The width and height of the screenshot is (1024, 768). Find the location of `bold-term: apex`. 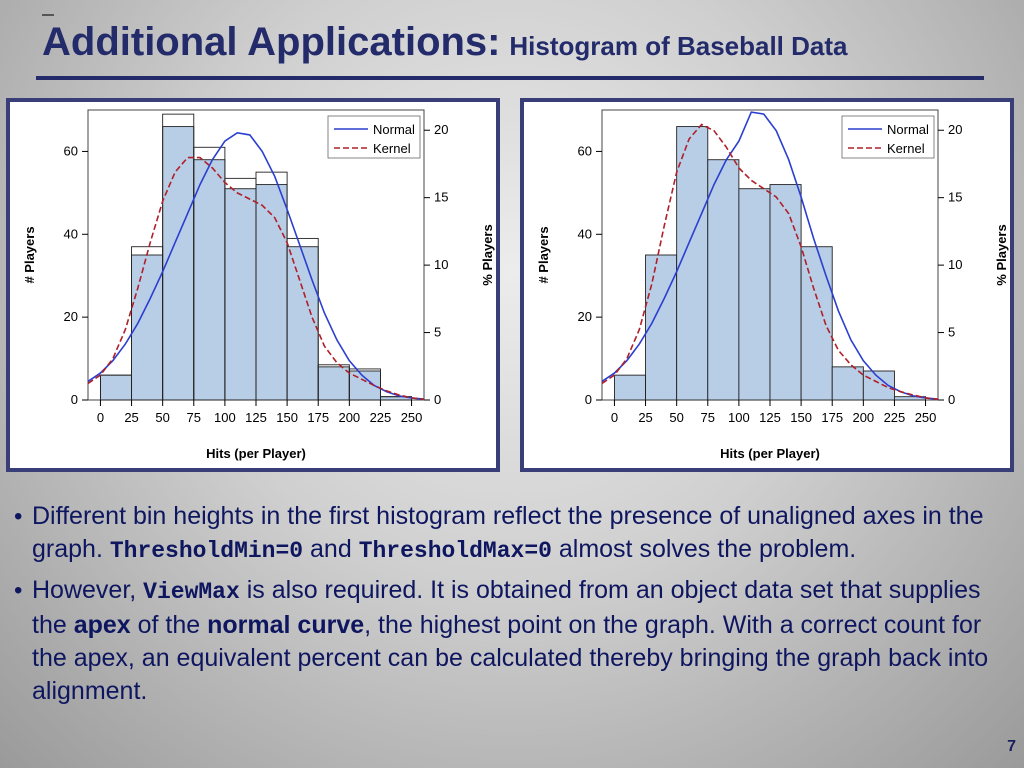

bold-term: apex is located at coordinates (102, 625).